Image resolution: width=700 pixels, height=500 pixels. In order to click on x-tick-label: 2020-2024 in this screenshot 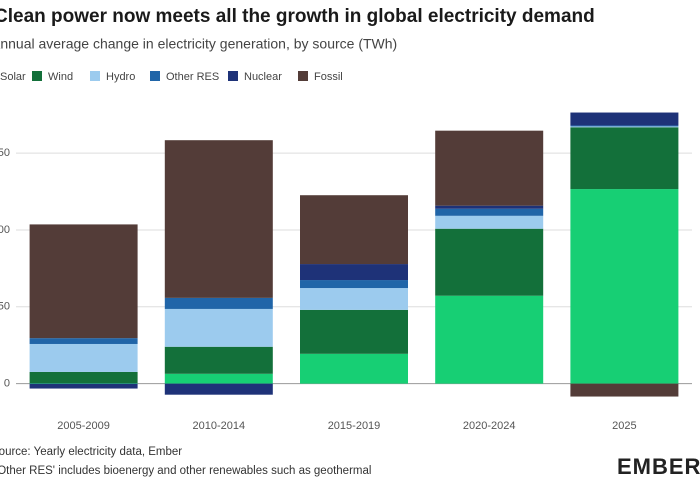, I will do `click(489, 426)`.